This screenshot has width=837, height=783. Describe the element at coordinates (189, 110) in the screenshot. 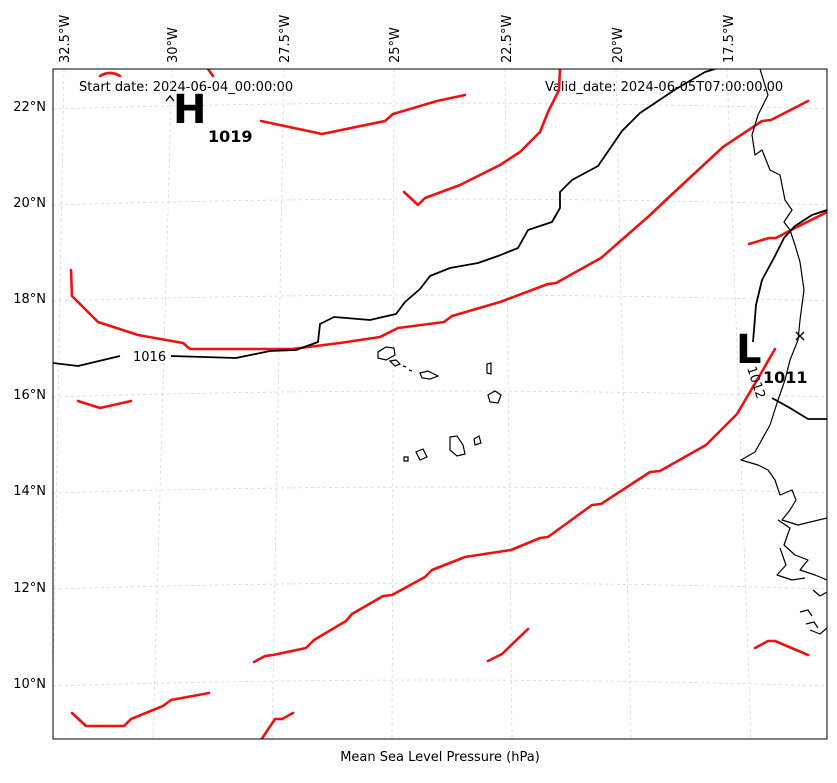

I see `high-pressure-symbol: H` at that location.